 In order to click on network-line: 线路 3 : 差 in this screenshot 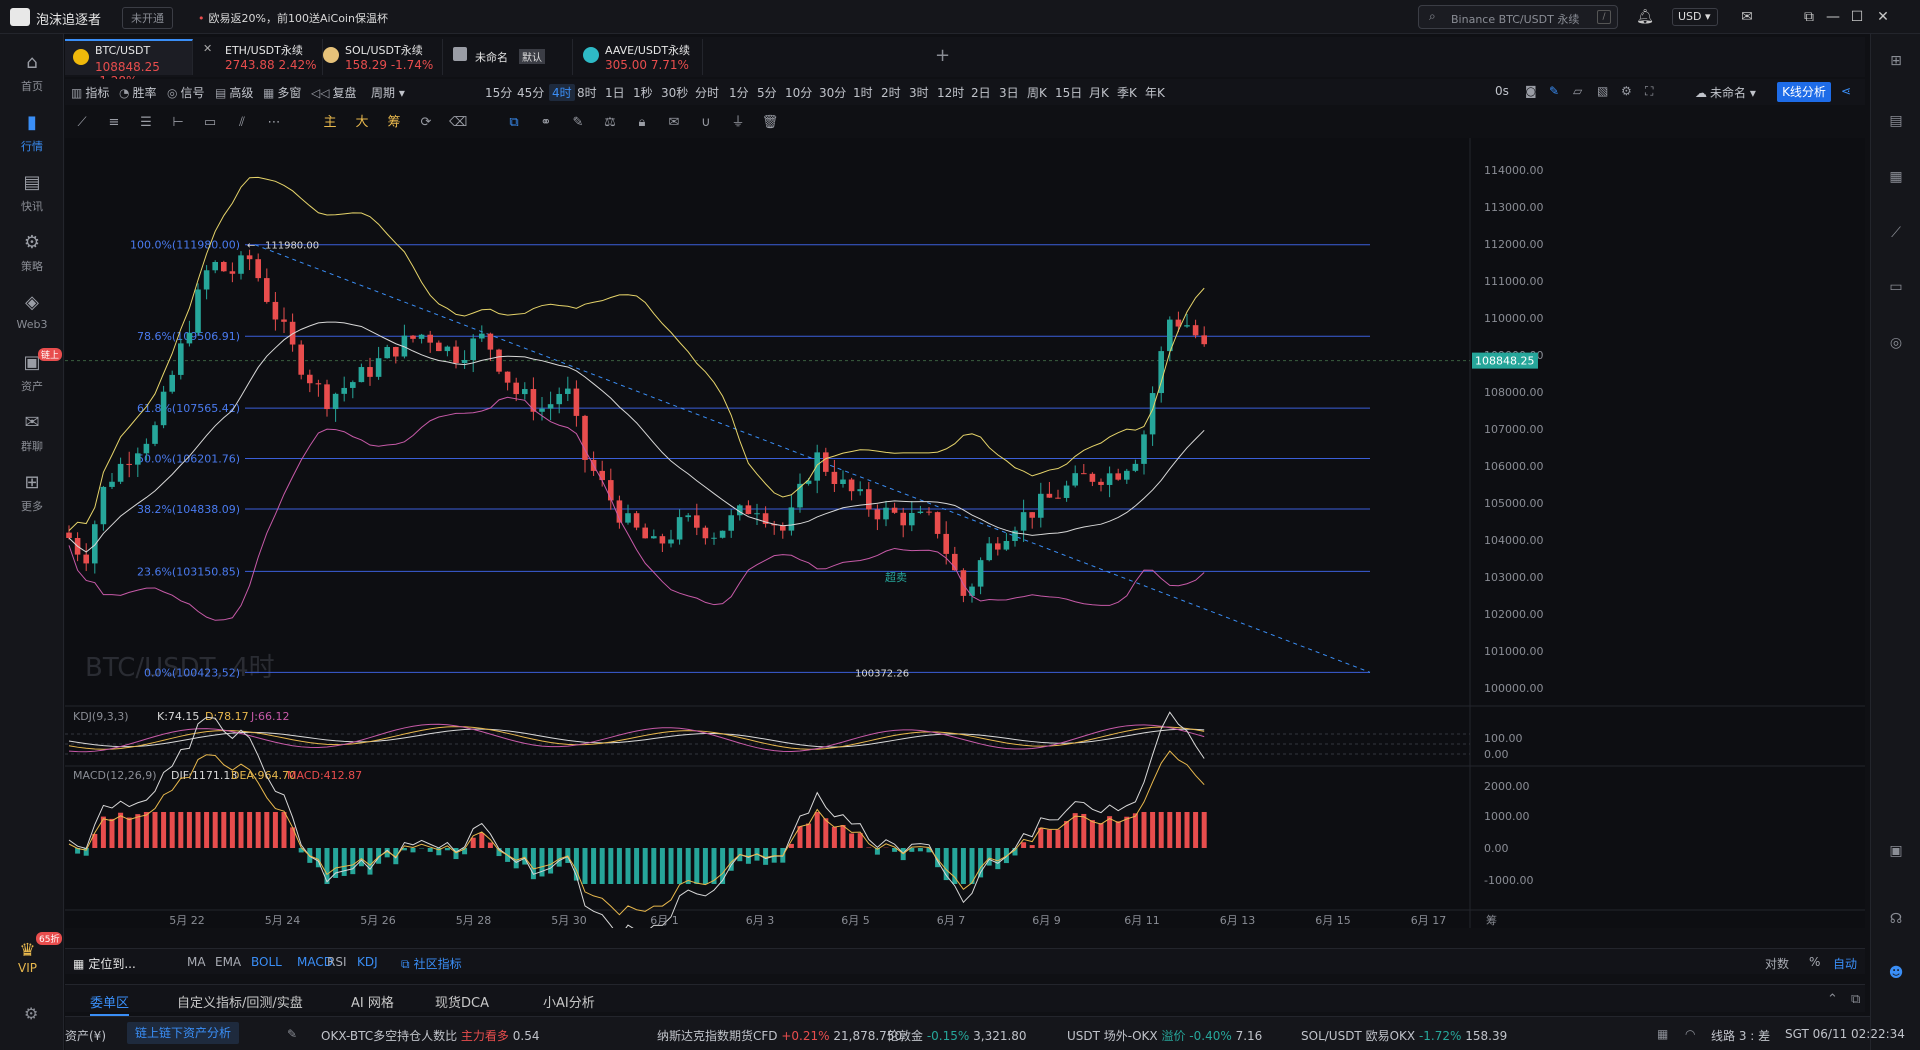, I will do `click(1741, 1036)`.